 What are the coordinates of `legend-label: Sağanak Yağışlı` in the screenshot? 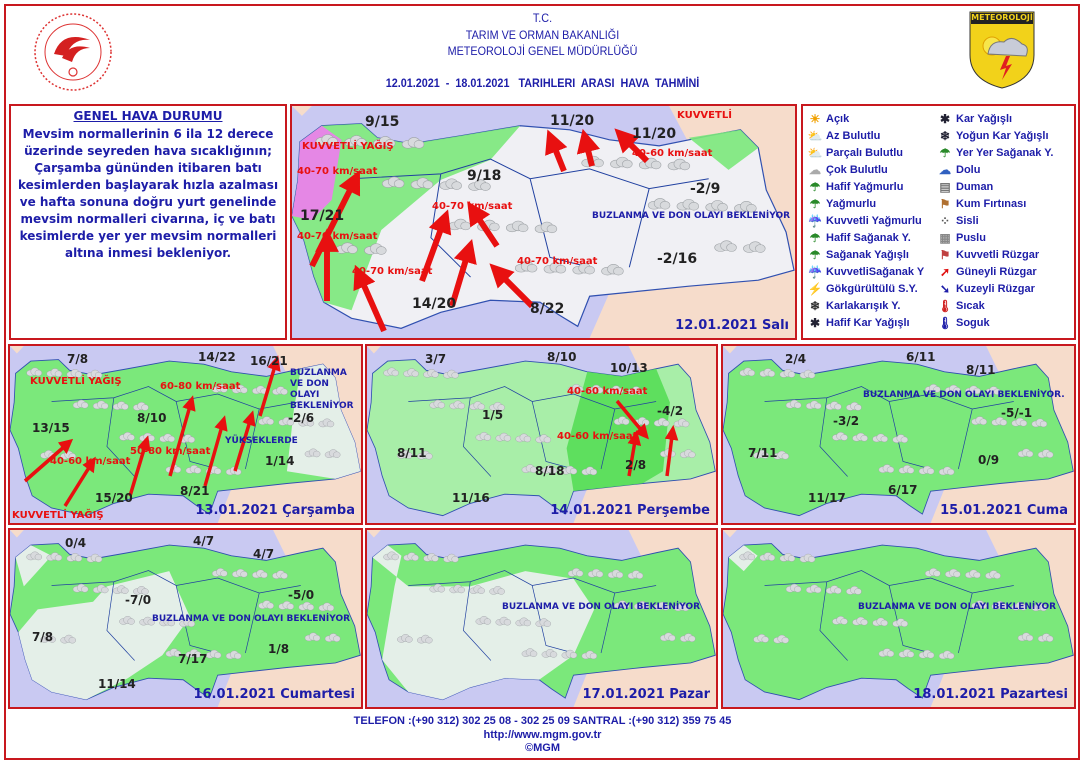 It's located at (867, 255).